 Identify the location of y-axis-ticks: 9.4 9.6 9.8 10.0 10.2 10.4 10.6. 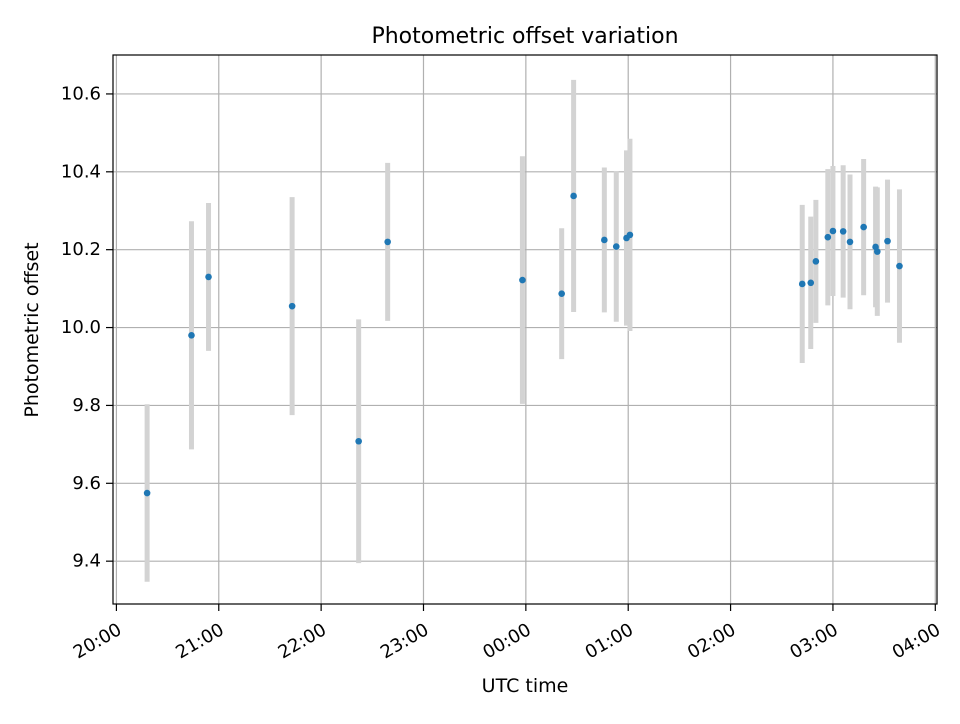
(87, 327).